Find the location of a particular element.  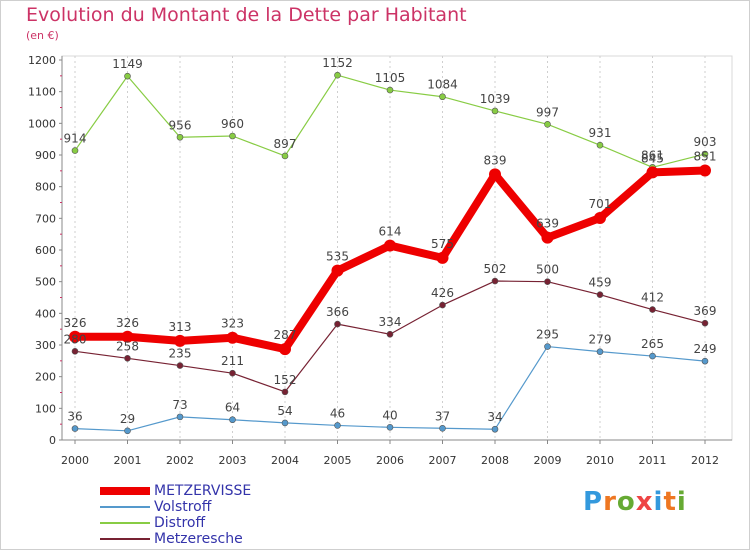

y-tick-label: 600 is located at coordinates (45, 250).